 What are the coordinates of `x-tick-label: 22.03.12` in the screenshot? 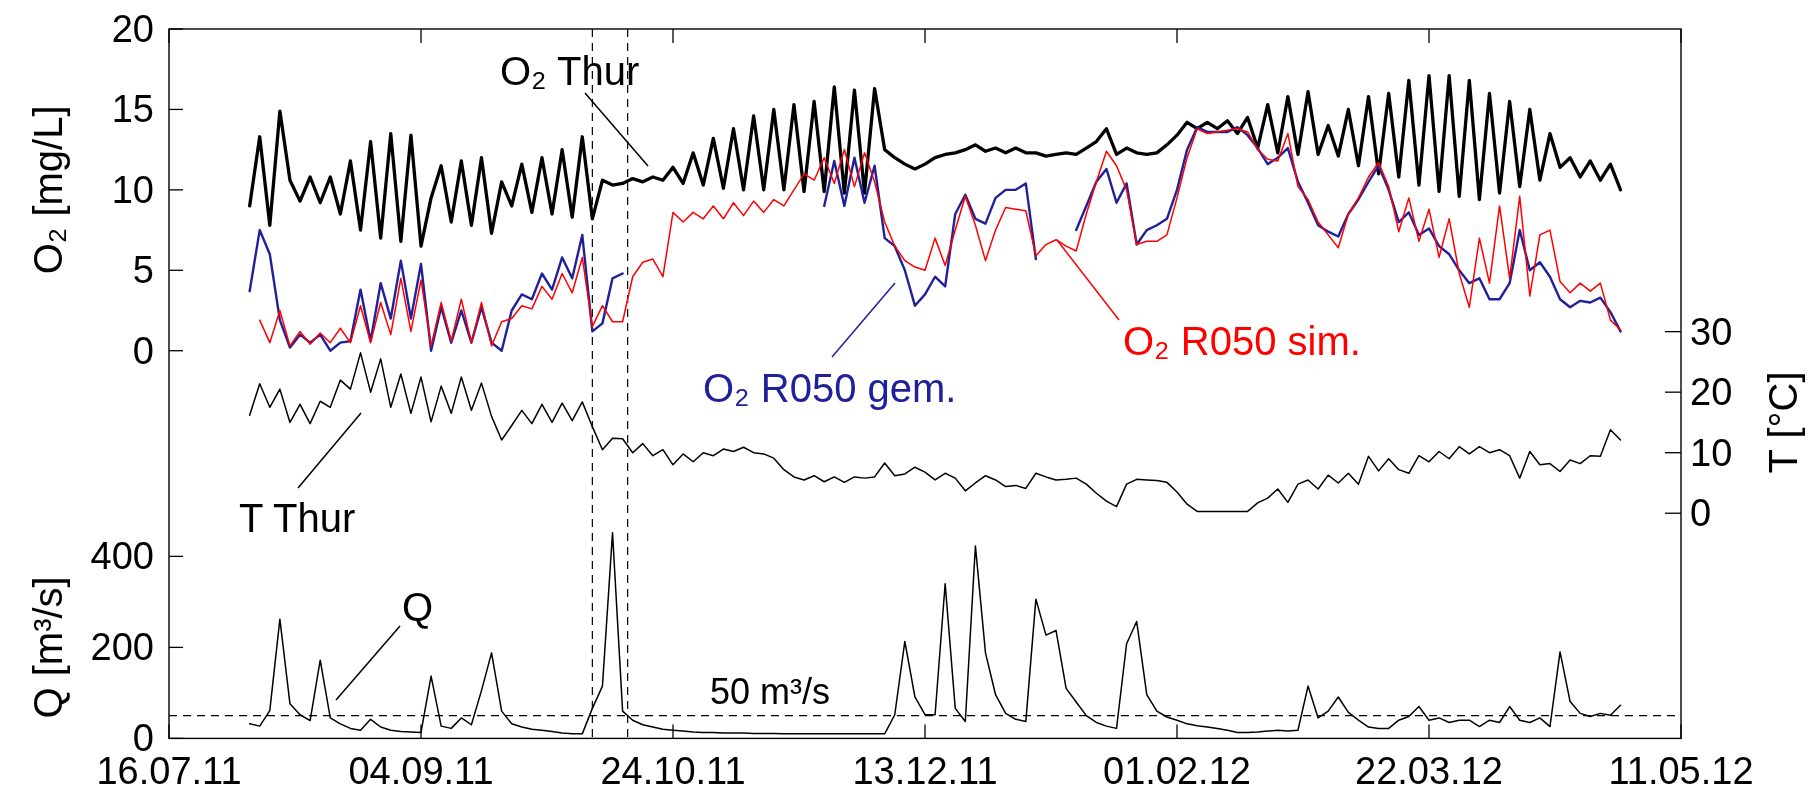 It's located at (1429, 771).